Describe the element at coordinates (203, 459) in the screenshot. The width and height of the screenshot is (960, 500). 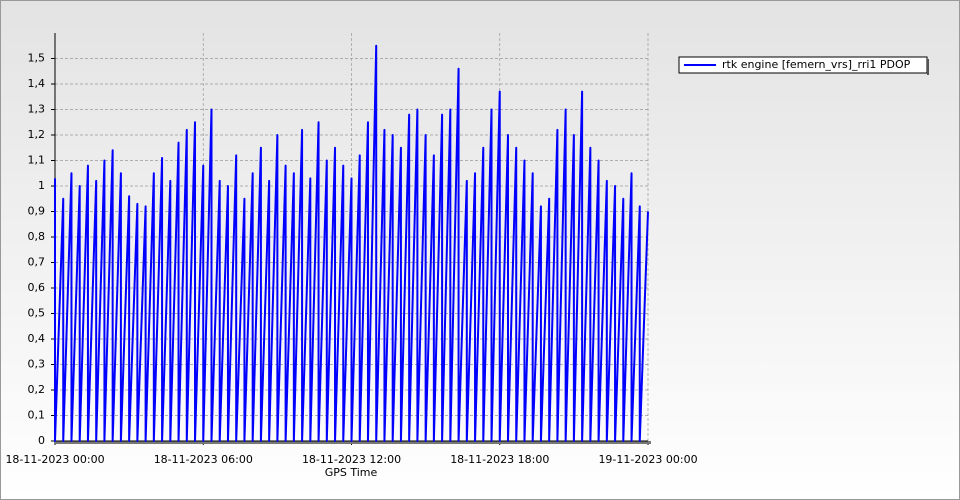
I see `x-tick-label: 18-11-2023 06:00` at that location.